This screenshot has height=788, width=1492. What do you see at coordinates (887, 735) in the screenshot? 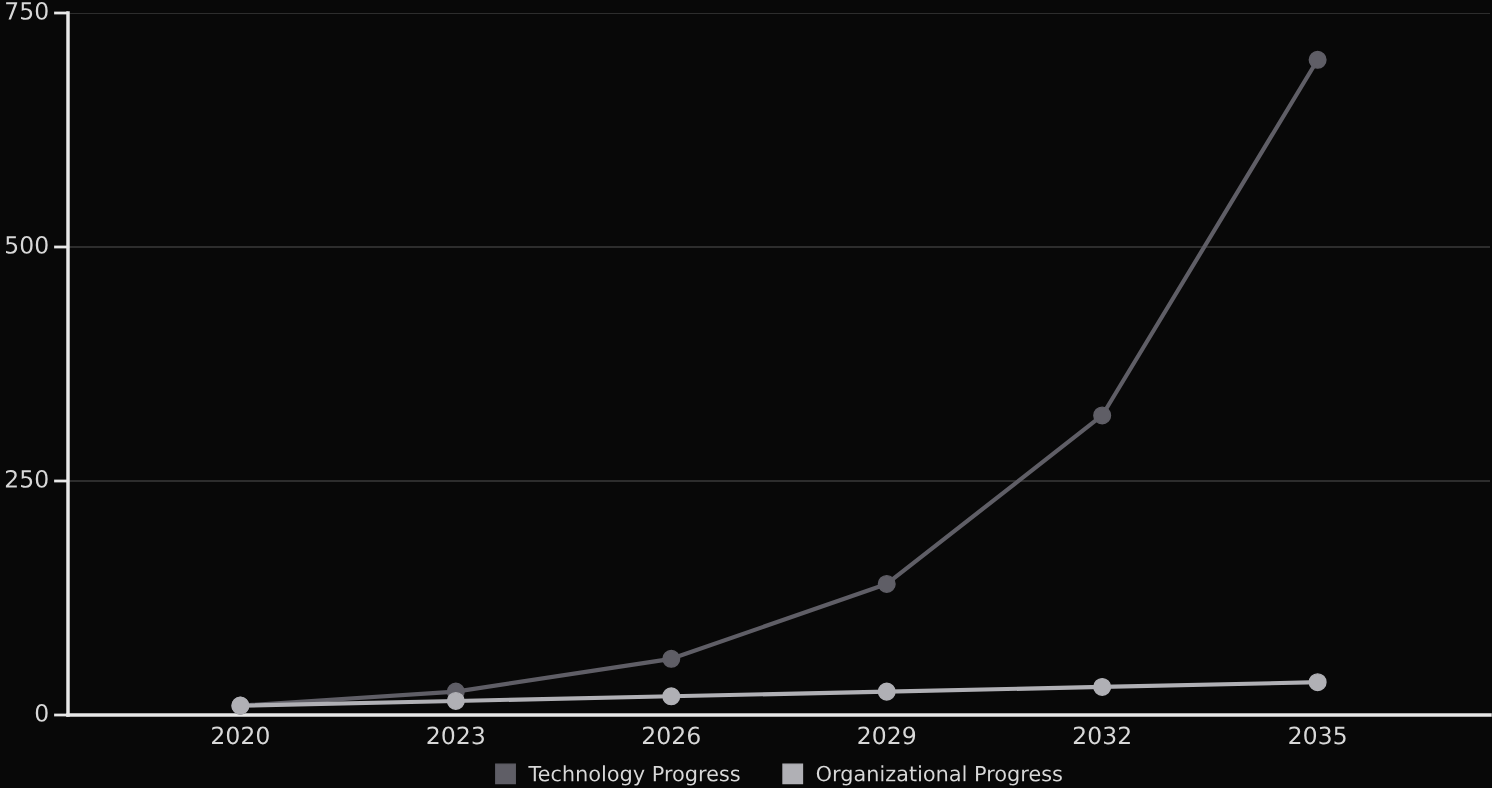
I see `x-tick-label: 2029` at bounding box center [887, 735].